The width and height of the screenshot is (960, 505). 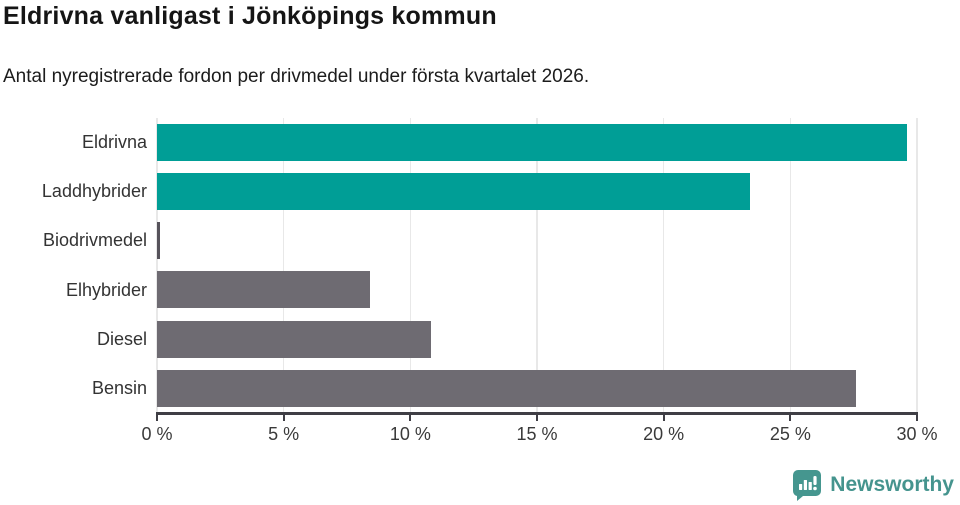 I want to click on newsworthy-logo: Newsworthy, so click(x=873, y=485).